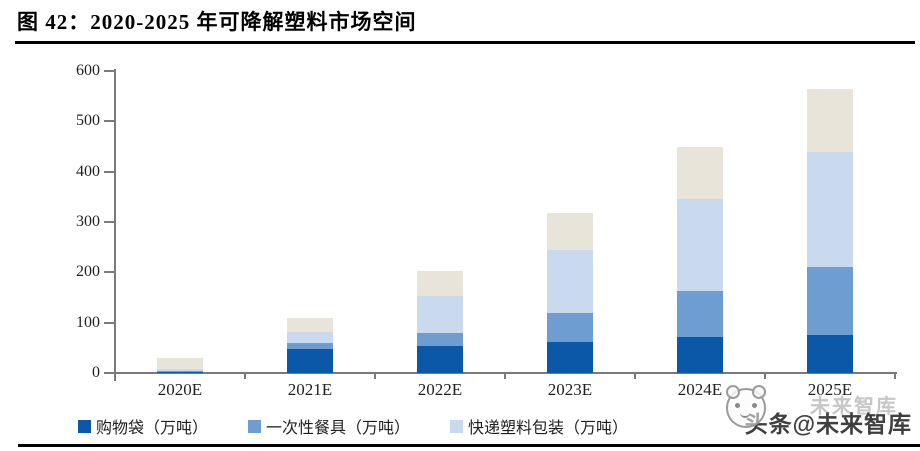 The width and height of the screenshot is (920, 451). Describe the element at coordinates (338, 428) in the screenshot. I see `legend-label: 一次性餐具（万吨）` at that location.